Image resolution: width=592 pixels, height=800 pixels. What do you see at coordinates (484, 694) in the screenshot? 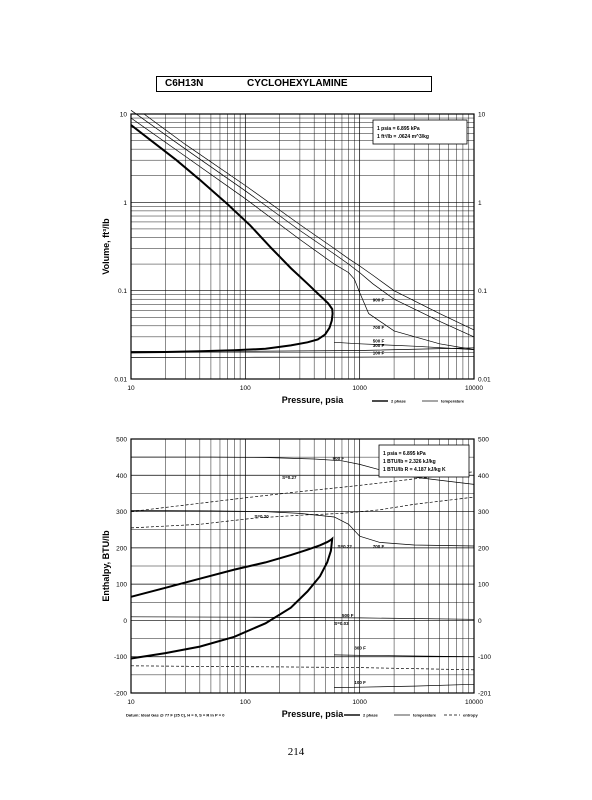
I see `y-tick-label-right: -201` at bounding box center [484, 694].